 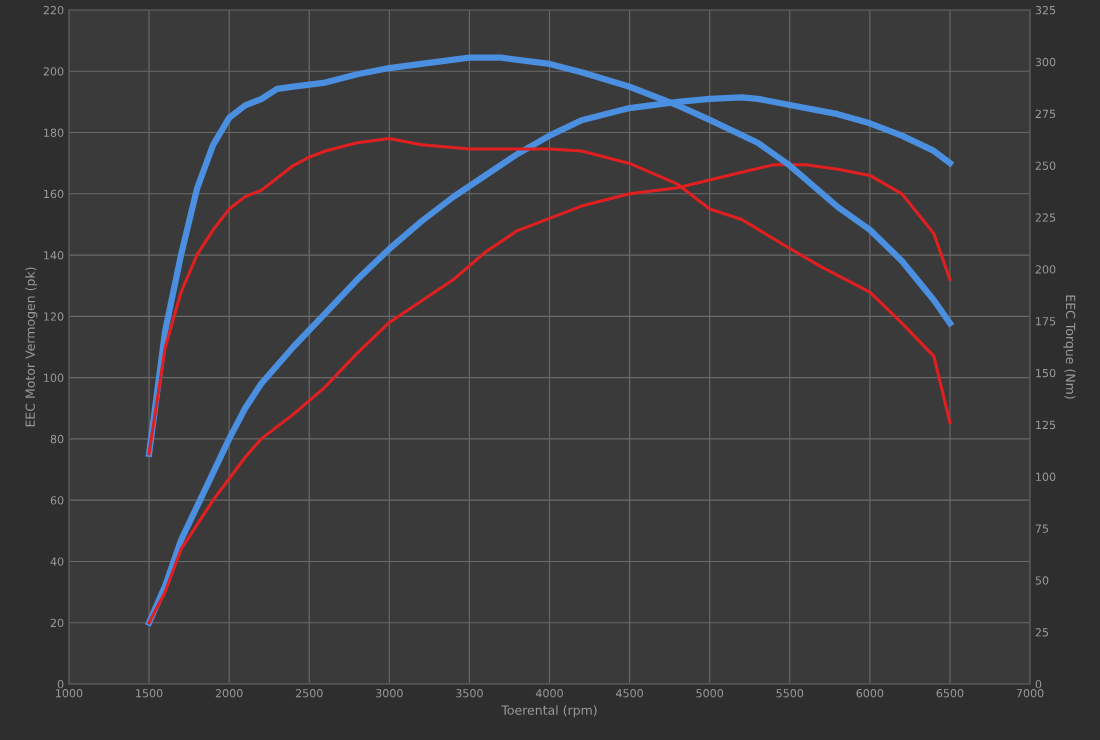 What do you see at coordinates (54, 377) in the screenshot?
I see `y-tick-label: 100` at bounding box center [54, 377].